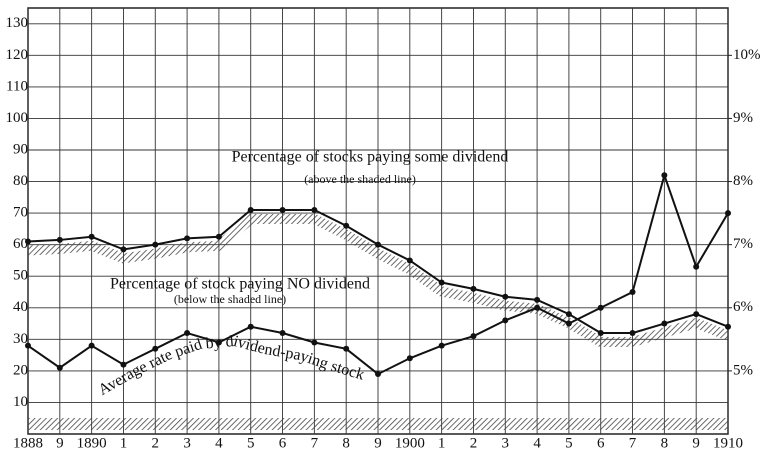 Image resolution: width=764 pixels, height=455 pixels. What do you see at coordinates (20, 339) in the screenshot?
I see `y-tick-label: 30` at bounding box center [20, 339].